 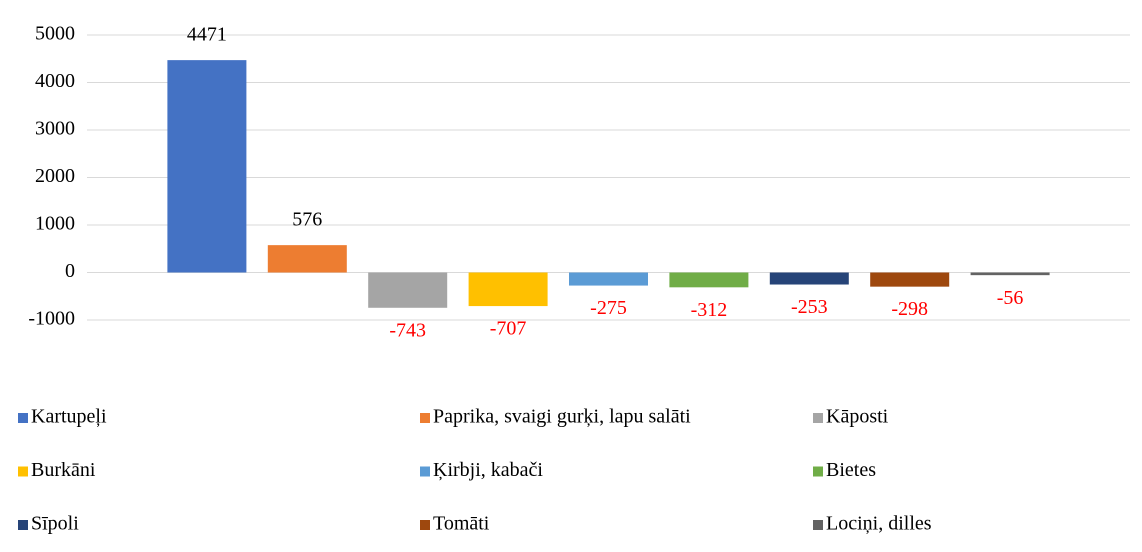 I want to click on data-label: -253, so click(x=809, y=307).